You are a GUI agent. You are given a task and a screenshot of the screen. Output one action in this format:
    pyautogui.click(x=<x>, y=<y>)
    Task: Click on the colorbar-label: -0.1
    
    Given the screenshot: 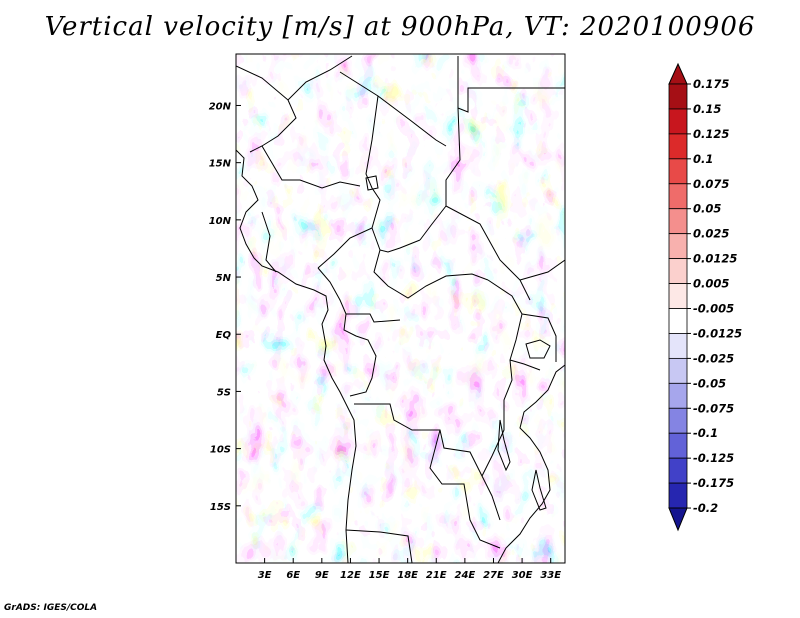 What is the action you would take?
    pyautogui.click(x=705, y=433)
    